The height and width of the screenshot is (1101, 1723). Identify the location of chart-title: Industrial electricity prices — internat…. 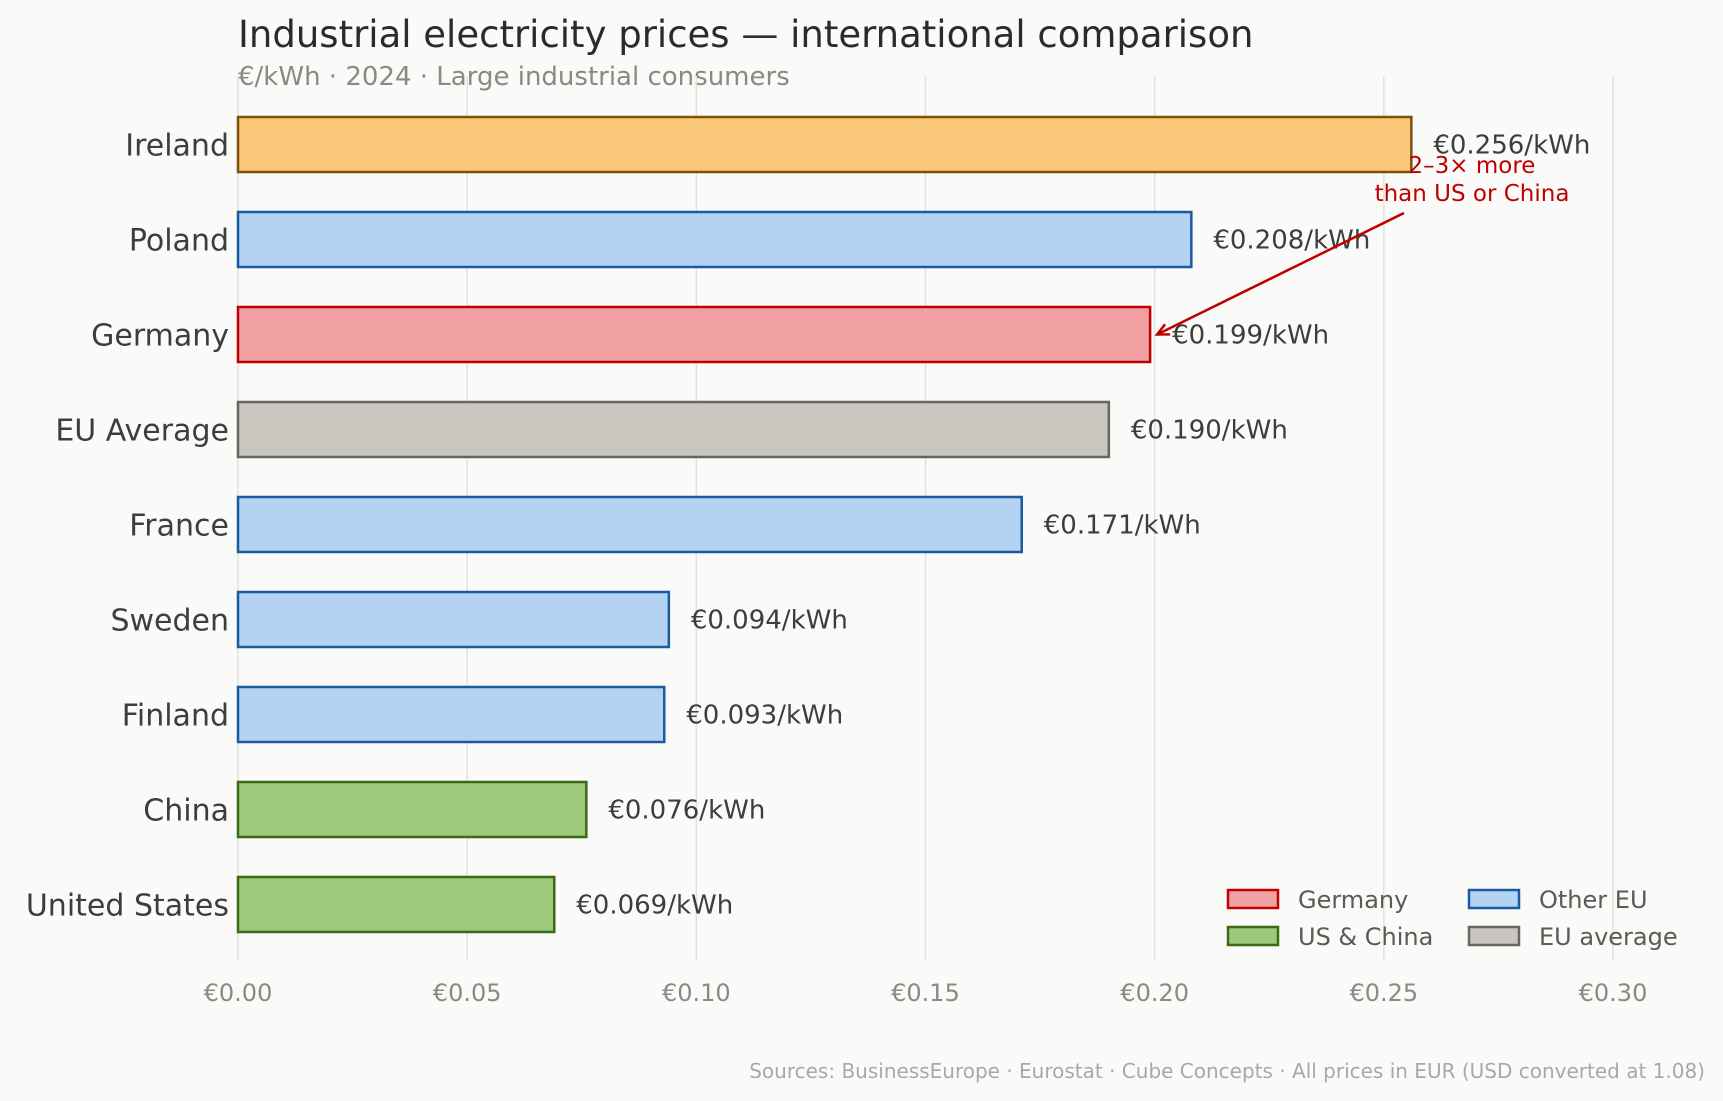
(745, 34).